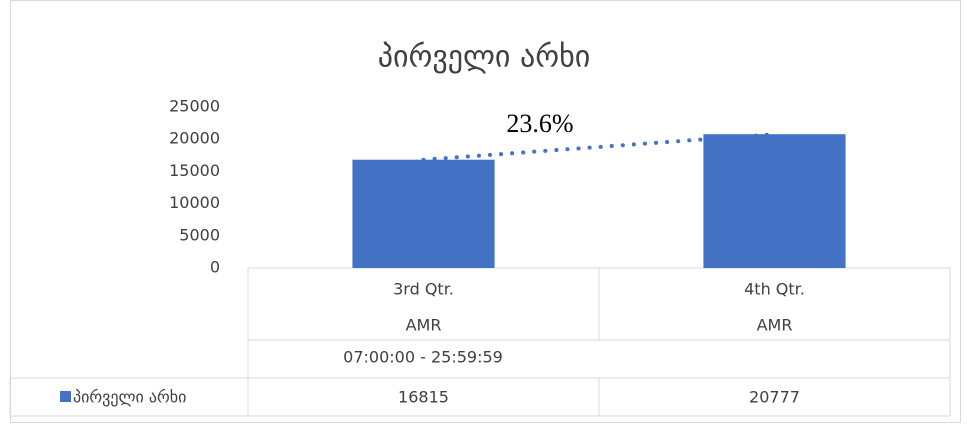 The height and width of the screenshot is (429, 967). I want to click on y-tick-label: 20000, so click(194, 138).